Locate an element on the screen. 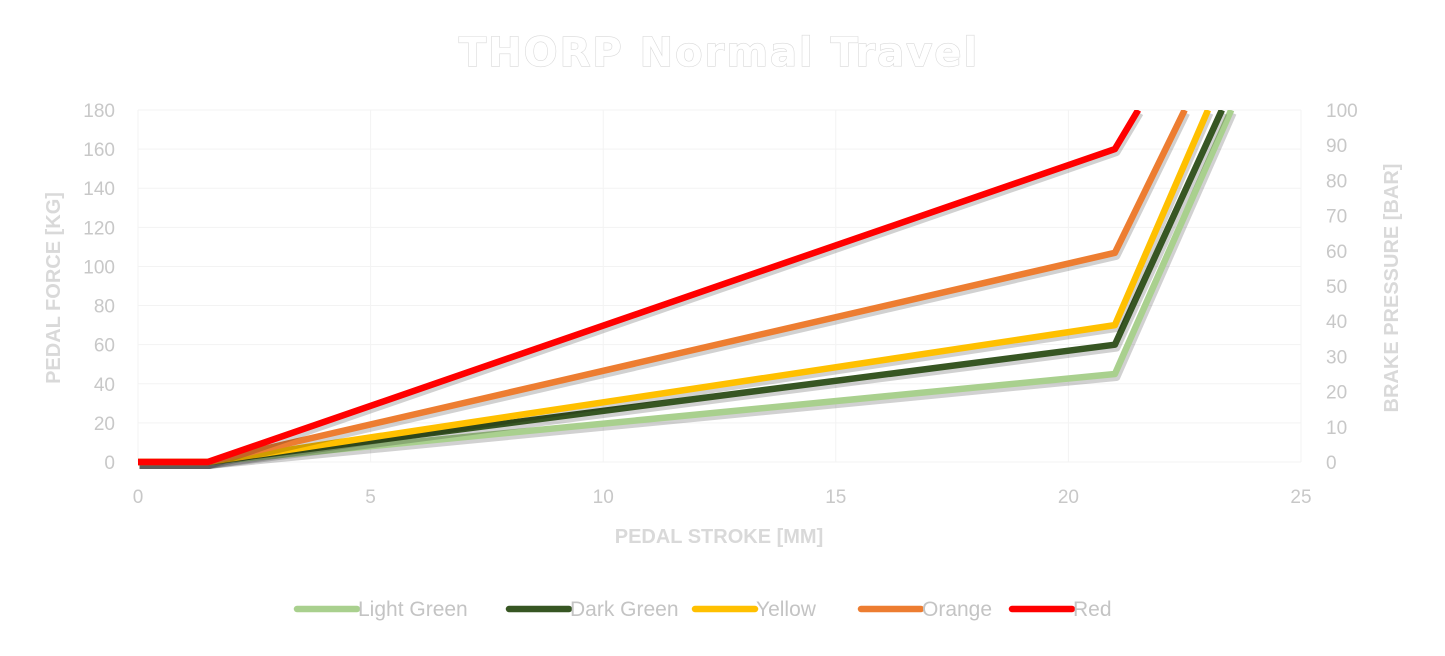  legend-item: Red is located at coordinates (1060, 609).